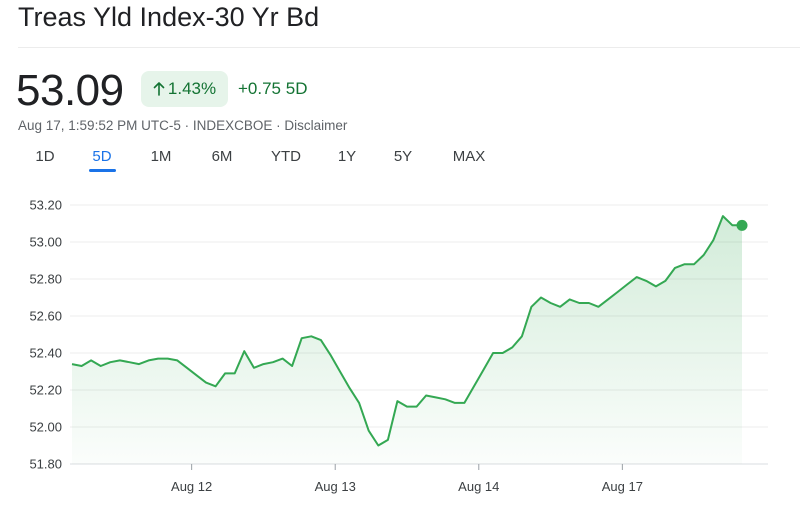 This screenshot has width=800, height=523. Describe the element at coordinates (192, 88) in the screenshot. I see `percent-change-value: 1.43%` at that location.